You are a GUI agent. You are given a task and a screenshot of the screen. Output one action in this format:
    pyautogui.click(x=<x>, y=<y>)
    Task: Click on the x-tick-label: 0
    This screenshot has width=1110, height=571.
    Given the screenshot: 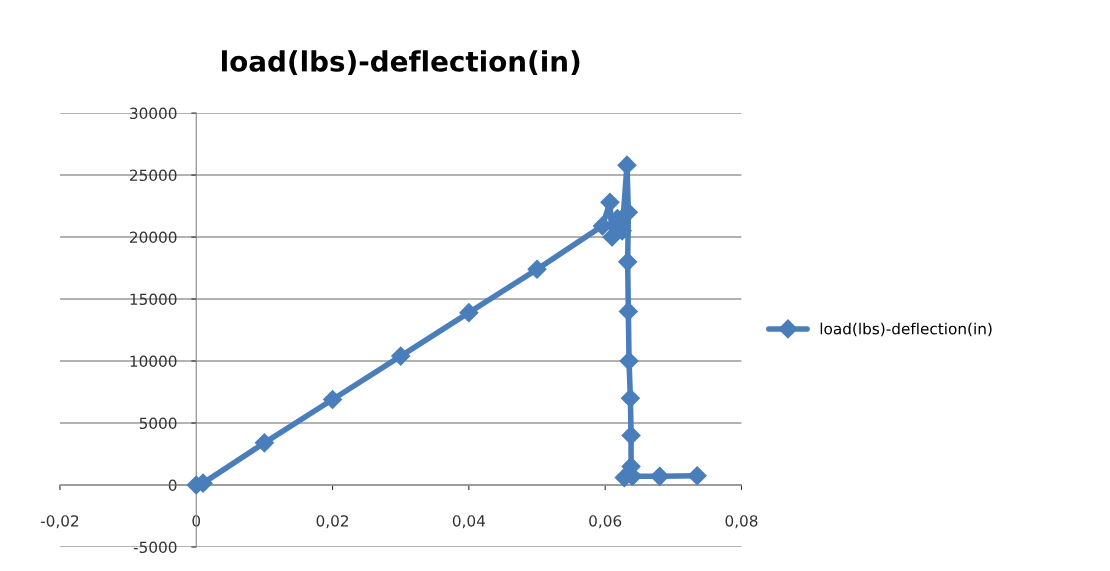 What is the action you would take?
    pyautogui.click(x=196, y=521)
    